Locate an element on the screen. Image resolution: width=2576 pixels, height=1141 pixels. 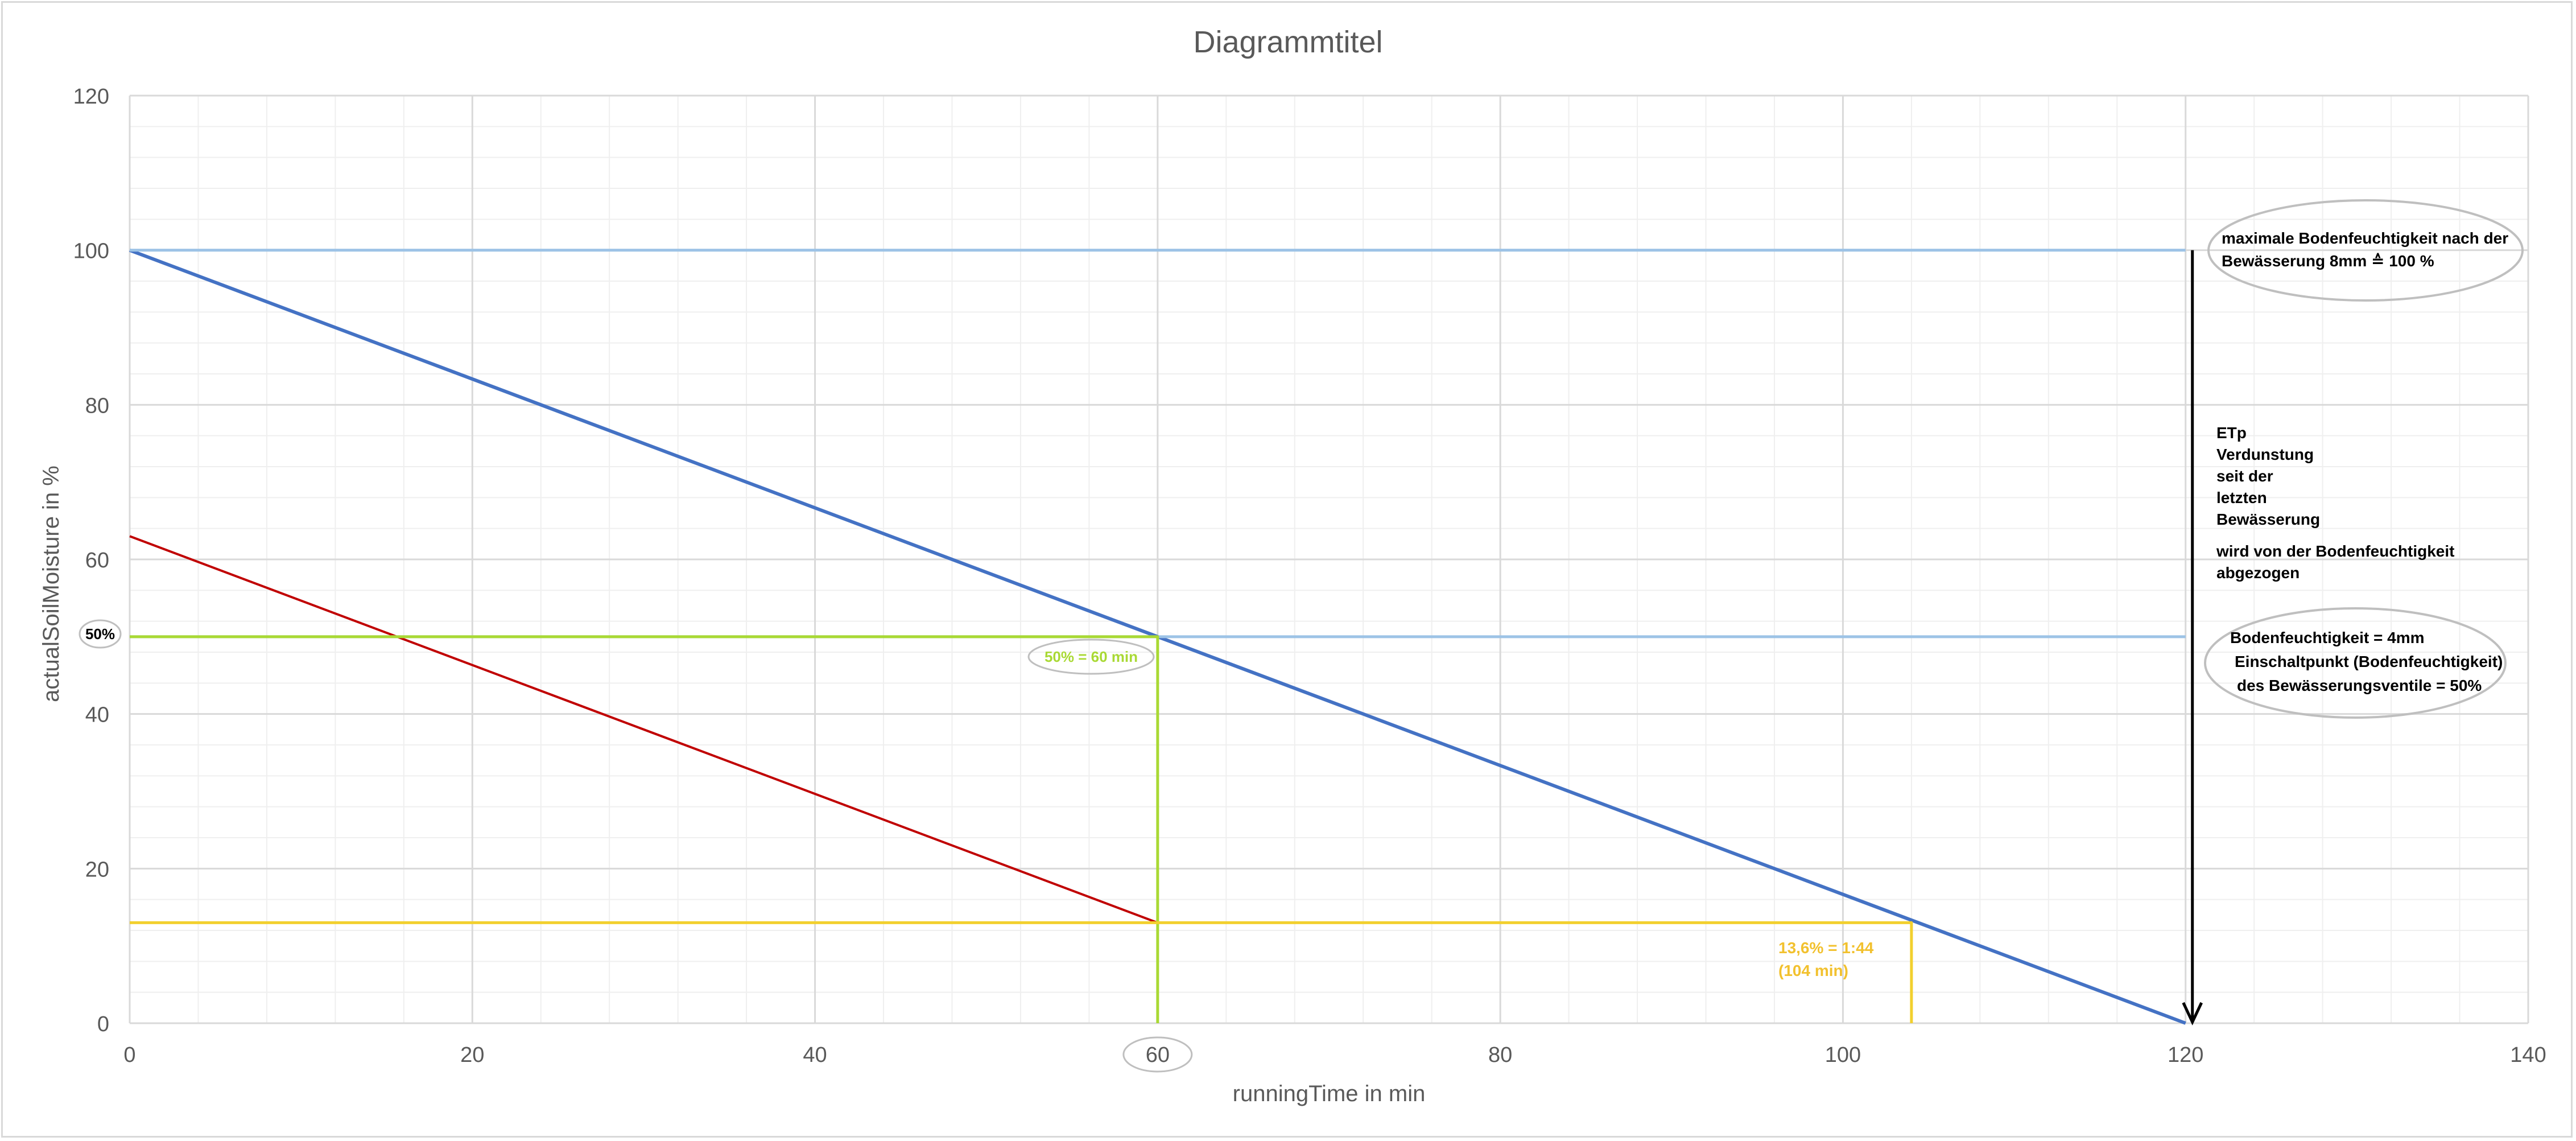
yellow-marker-line is located at coordinates (1022, 972).